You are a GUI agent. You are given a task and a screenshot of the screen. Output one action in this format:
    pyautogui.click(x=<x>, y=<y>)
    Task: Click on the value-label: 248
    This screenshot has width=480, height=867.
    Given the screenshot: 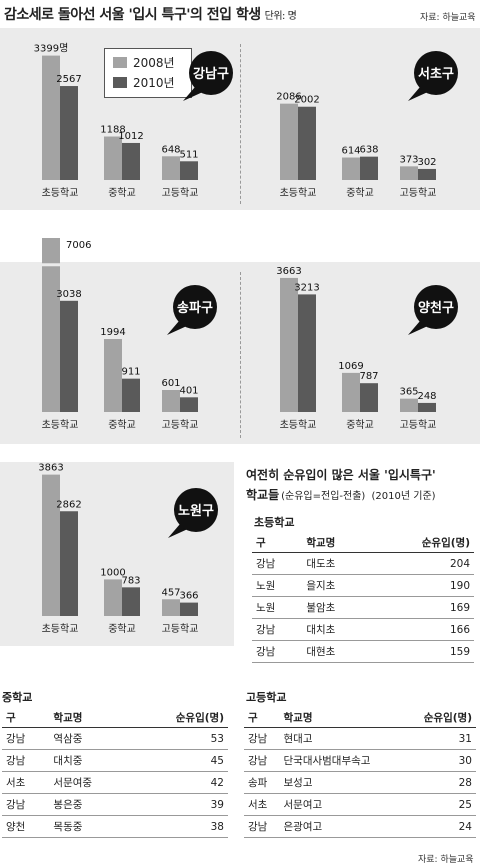 What is the action you would take?
    pyautogui.click(x=426, y=396)
    